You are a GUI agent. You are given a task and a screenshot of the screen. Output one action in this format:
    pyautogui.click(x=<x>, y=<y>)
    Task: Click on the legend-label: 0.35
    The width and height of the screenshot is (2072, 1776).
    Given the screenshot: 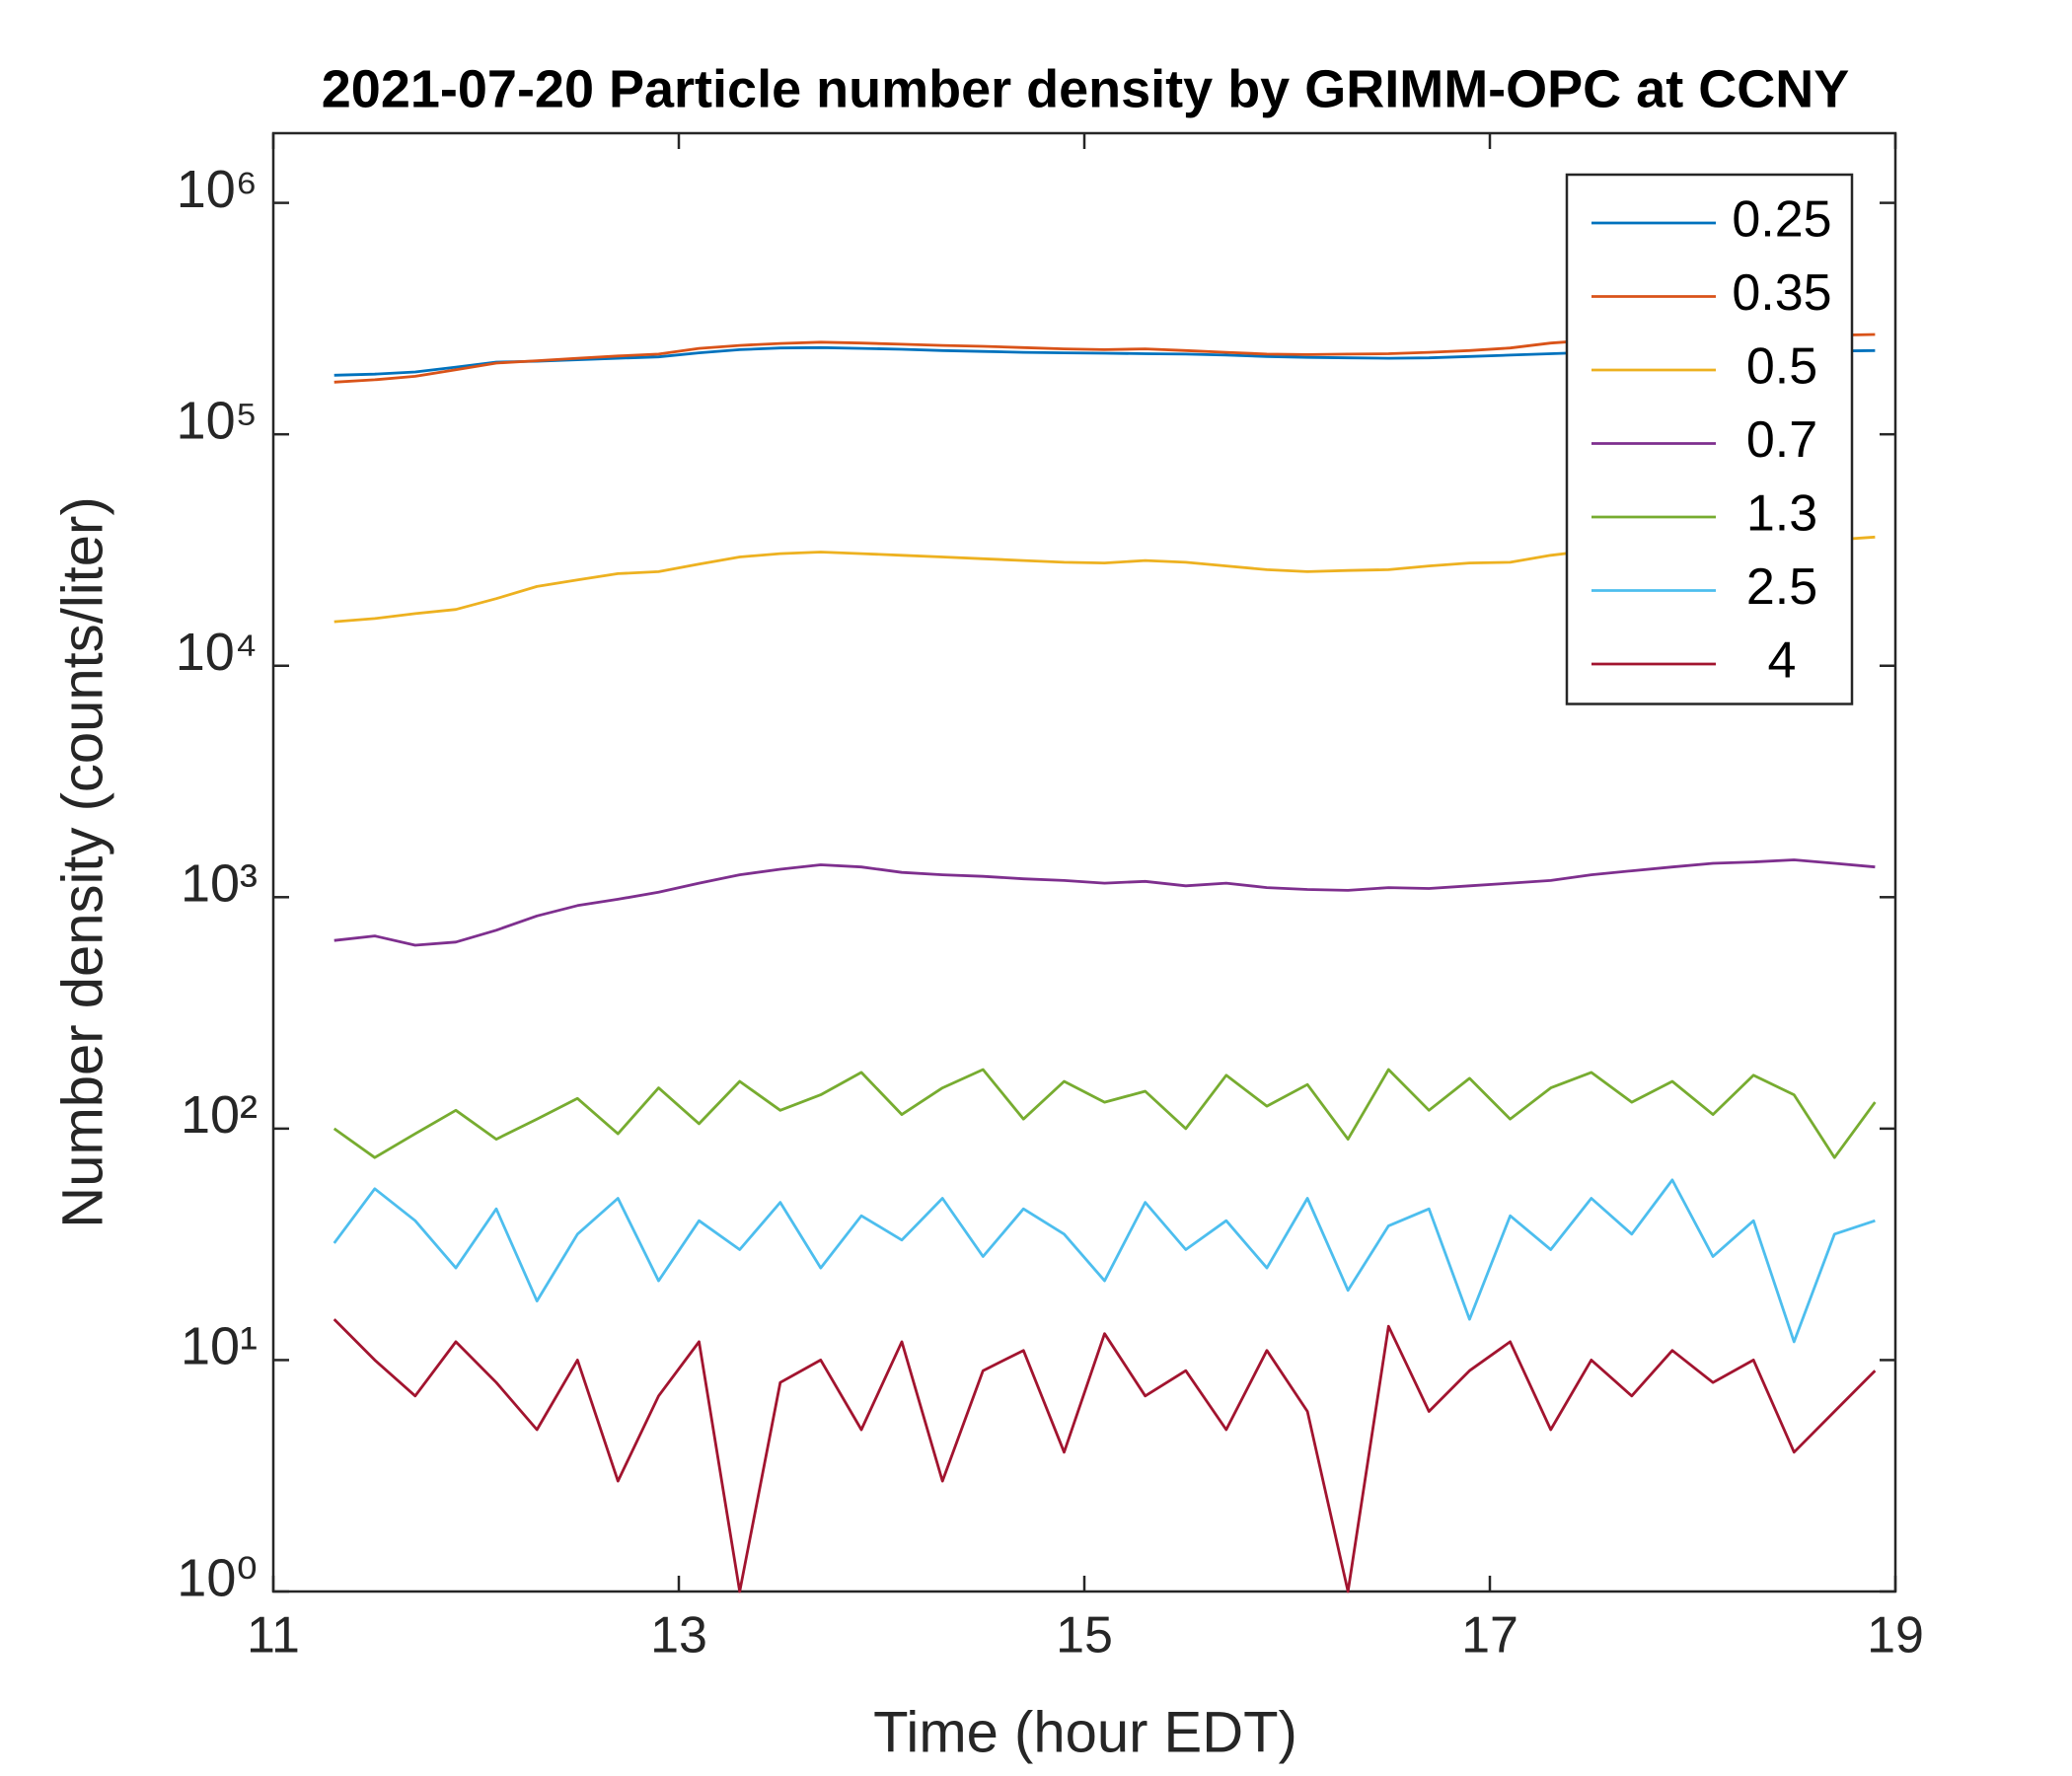 What is the action you would take?
    pyautogui.click(x=1781, y=293)
    